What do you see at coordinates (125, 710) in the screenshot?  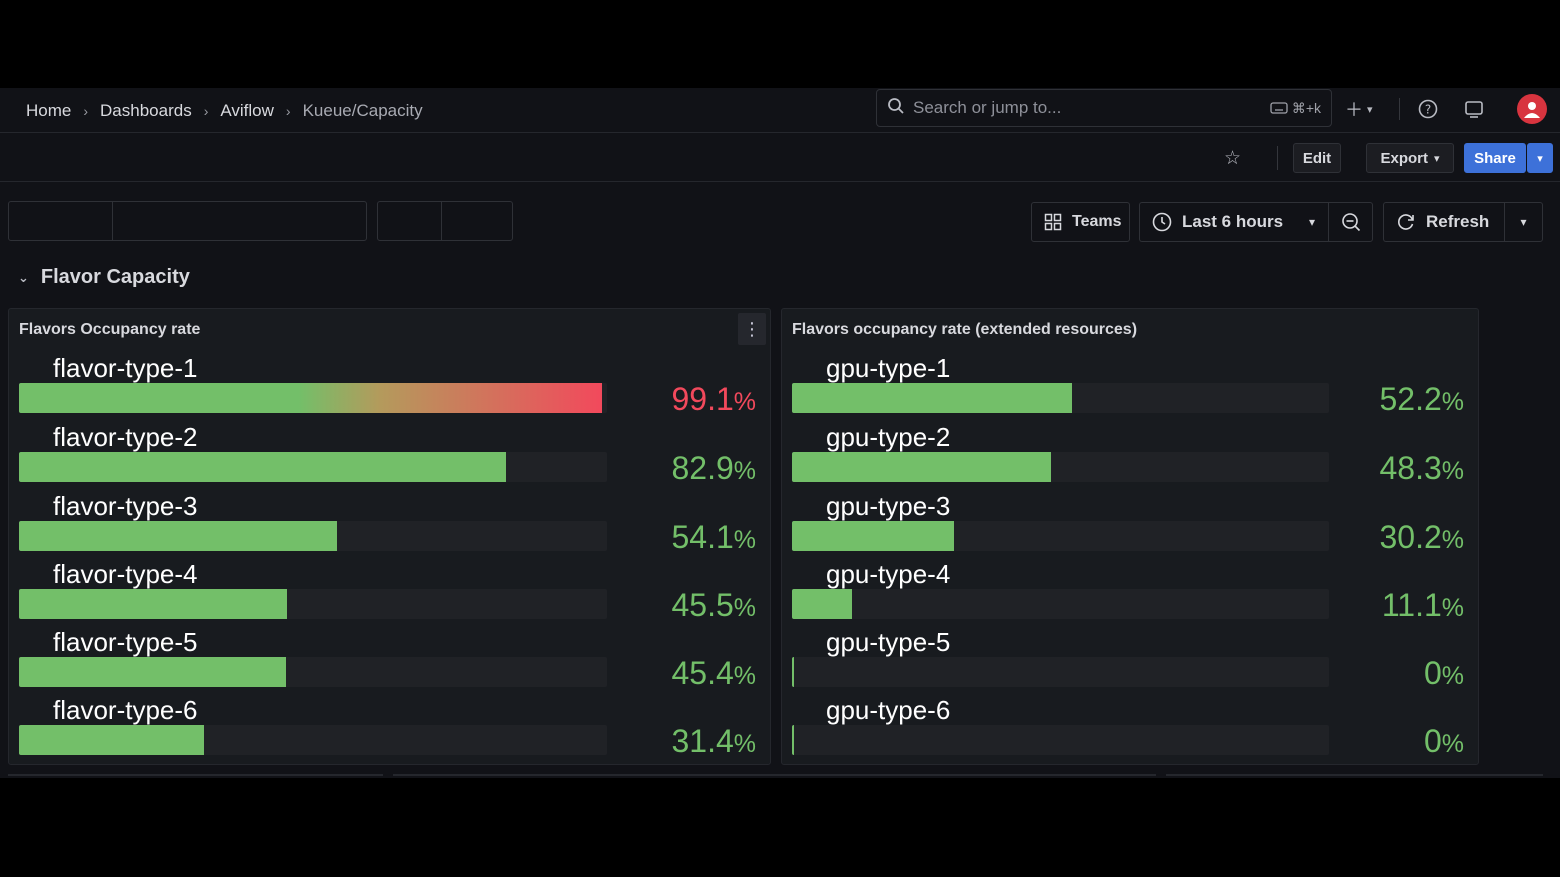 I see `gauge-label: flavor-type-6` at bounding box center [125, 710].